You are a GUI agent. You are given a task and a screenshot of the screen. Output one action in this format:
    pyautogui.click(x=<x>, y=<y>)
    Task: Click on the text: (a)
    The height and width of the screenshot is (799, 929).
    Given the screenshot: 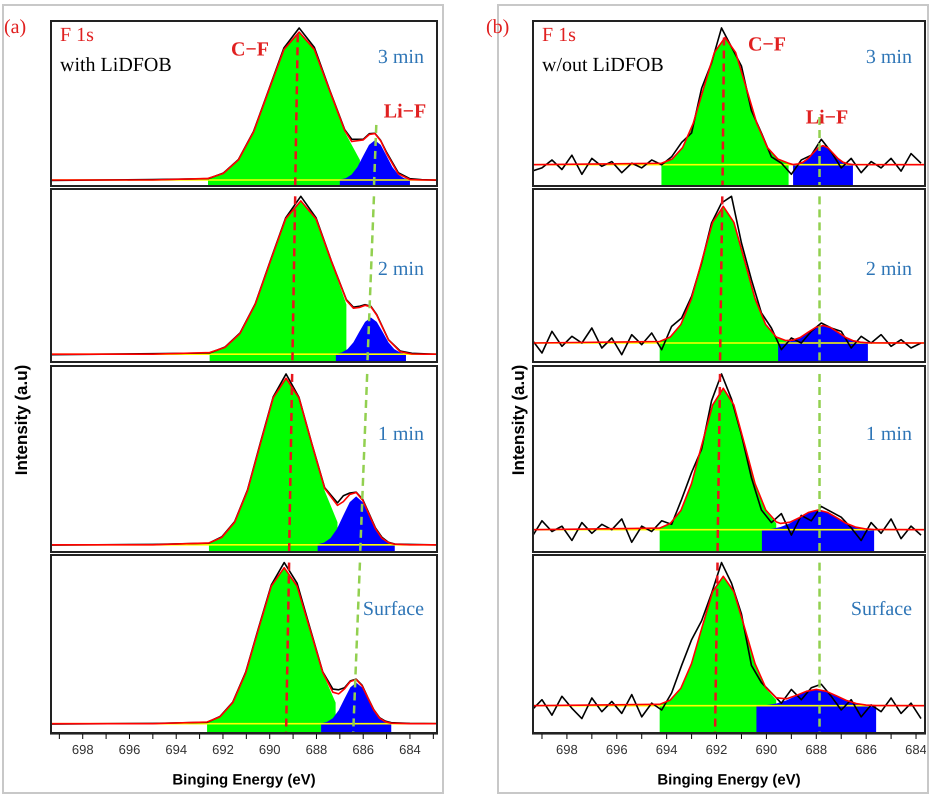 What is the action you would take?
    pyautogui.click(x=15, y=27)
    